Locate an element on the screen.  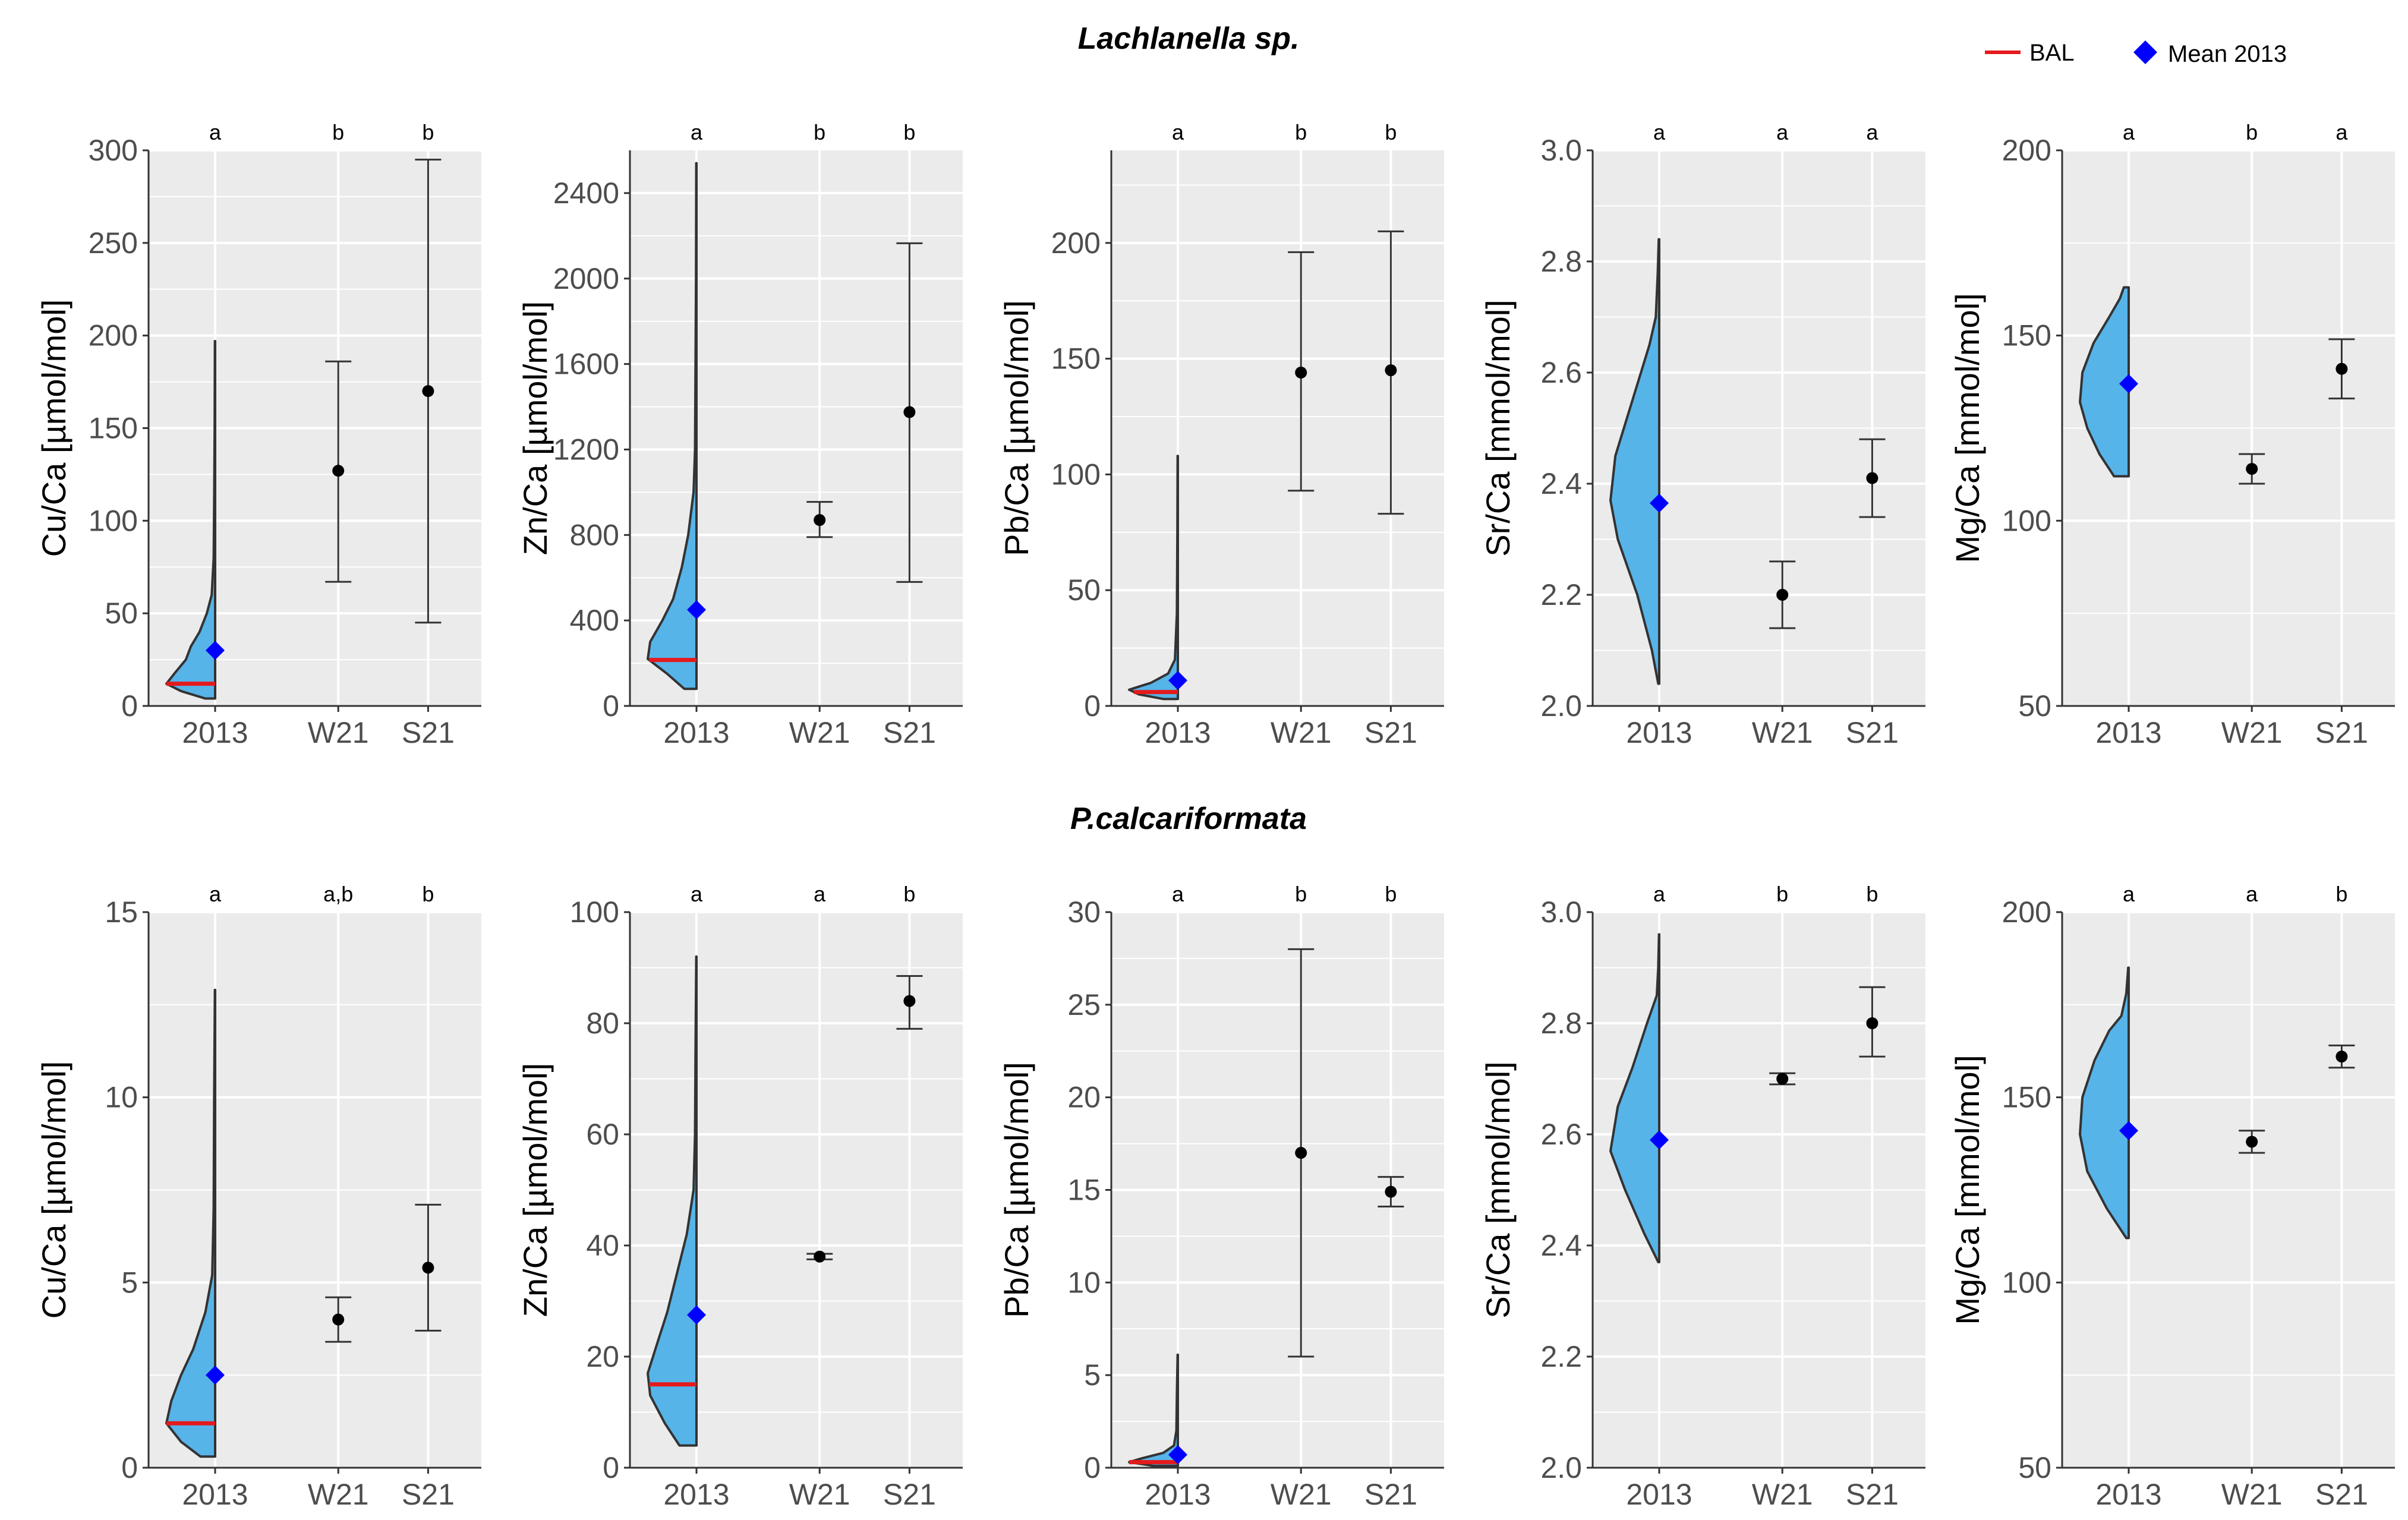
y-tick-label: 0 is located at coordinates (1092, 706).